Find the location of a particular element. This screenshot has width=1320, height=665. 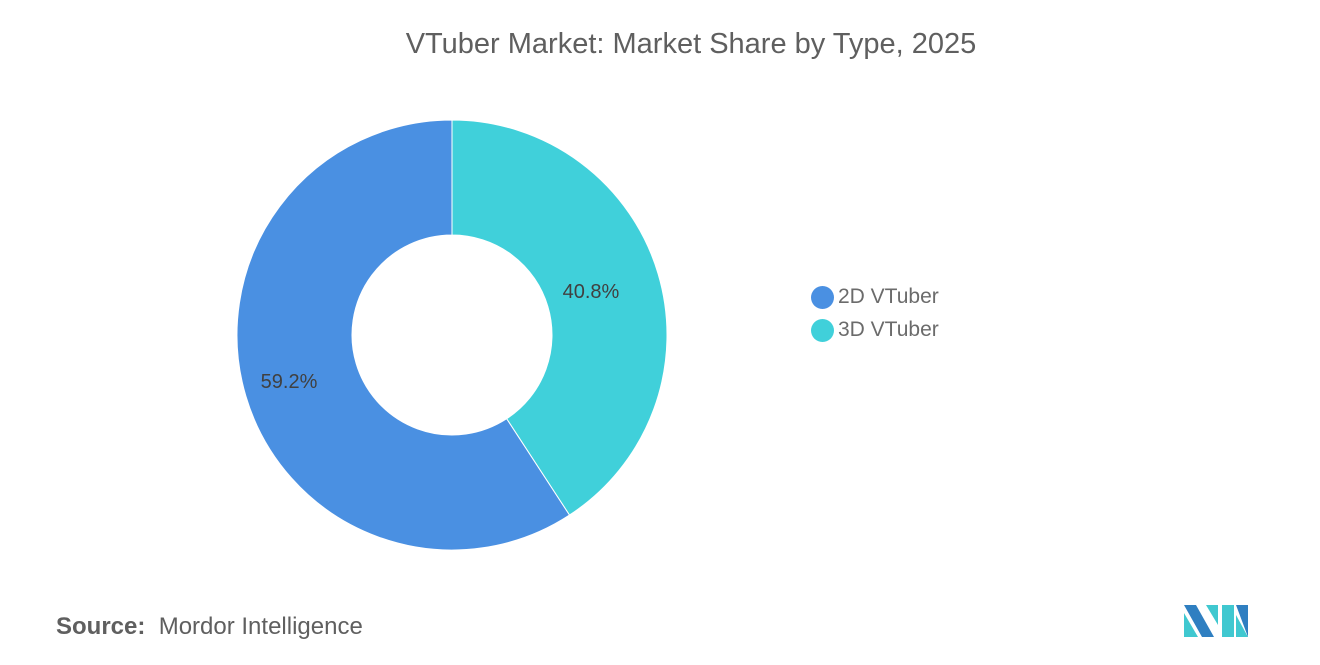

source-value: Mordor Intelligence is located at coordinates (260, 626).